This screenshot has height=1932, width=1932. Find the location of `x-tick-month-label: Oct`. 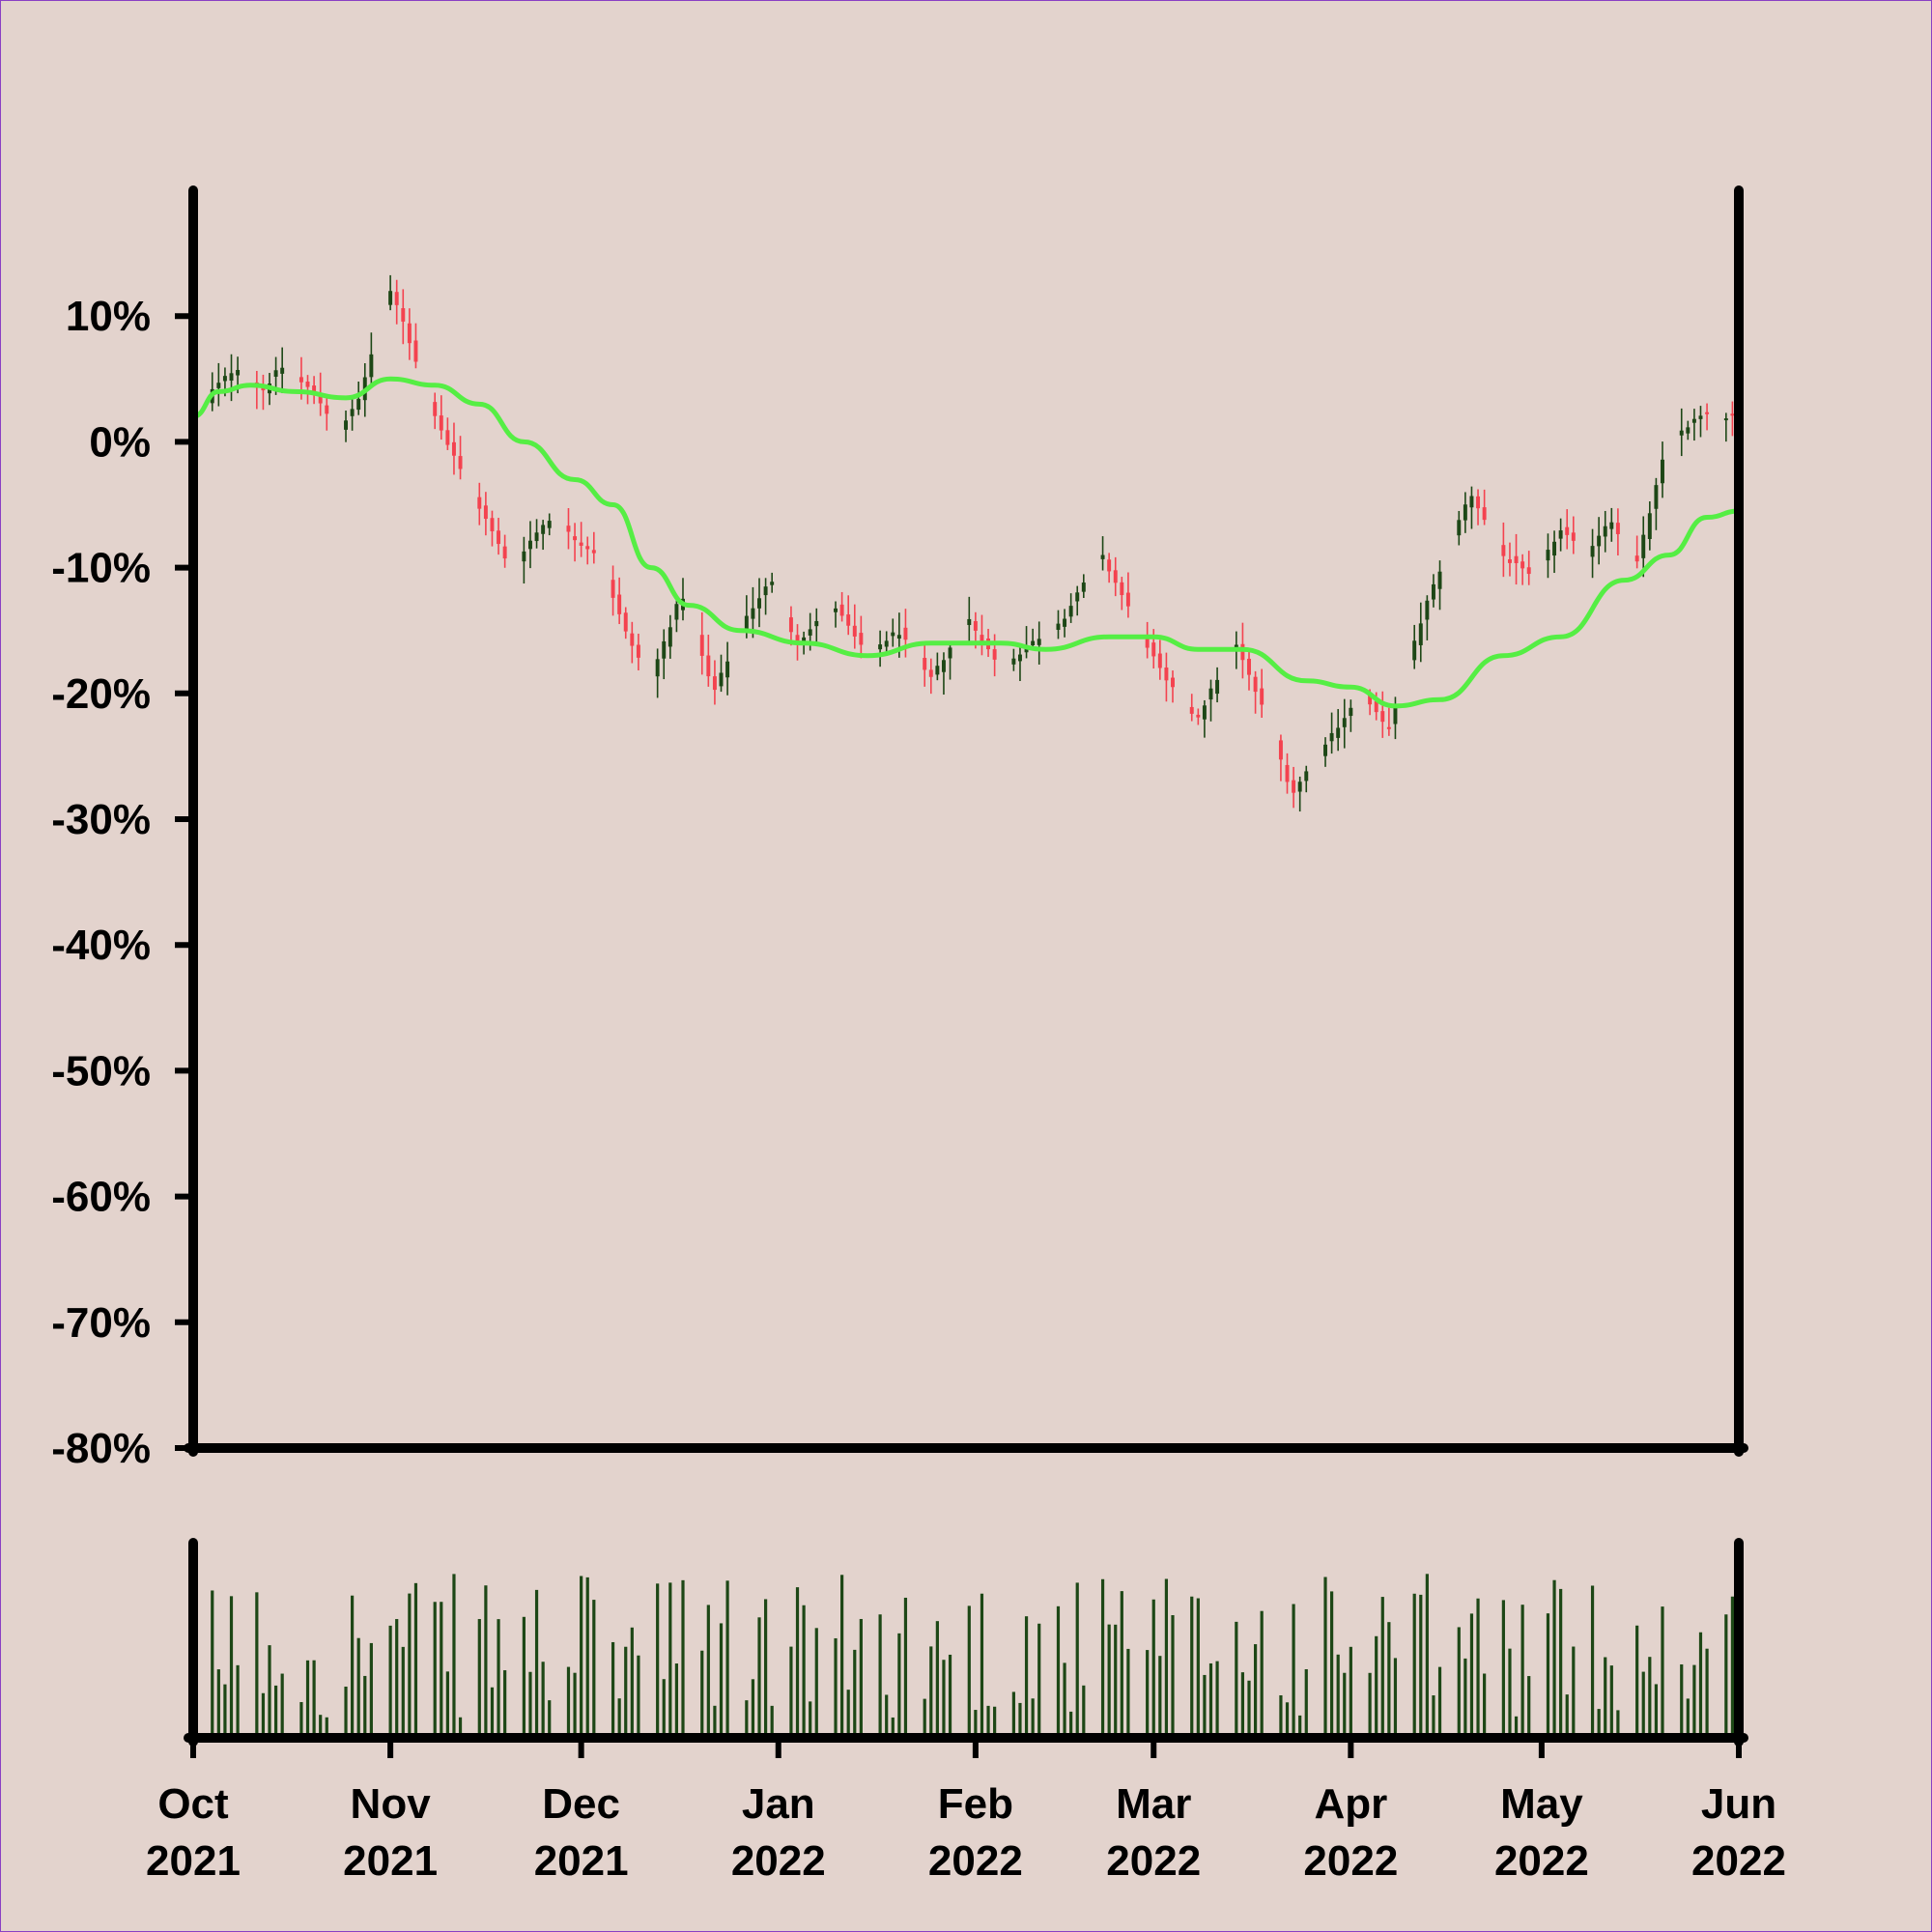

x-tick-month-label: Oct is located at coordinates (193, 1804).